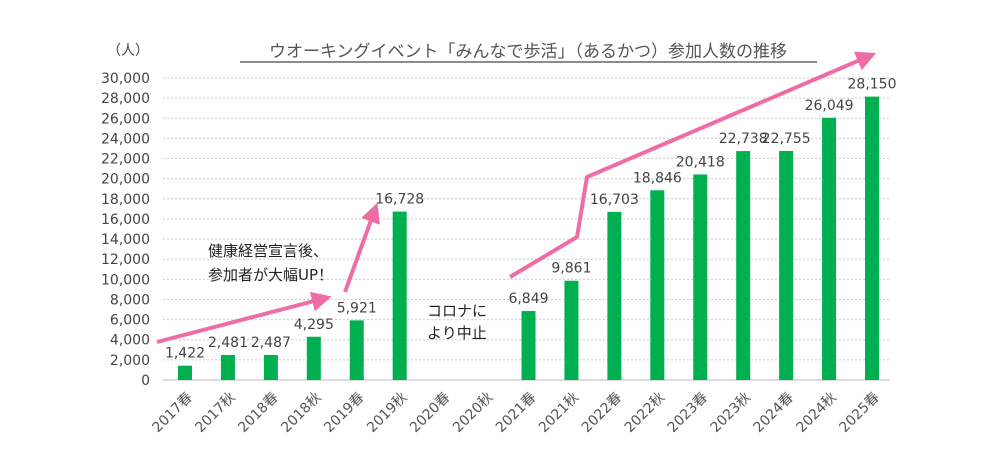  I want to click on data-label: 1,422, so click(185, 354).